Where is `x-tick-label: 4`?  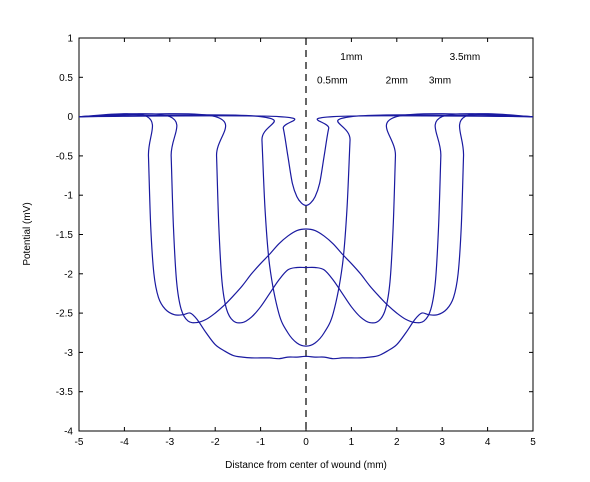 x-tick-label: 4 is located at coordinates (488, 442).